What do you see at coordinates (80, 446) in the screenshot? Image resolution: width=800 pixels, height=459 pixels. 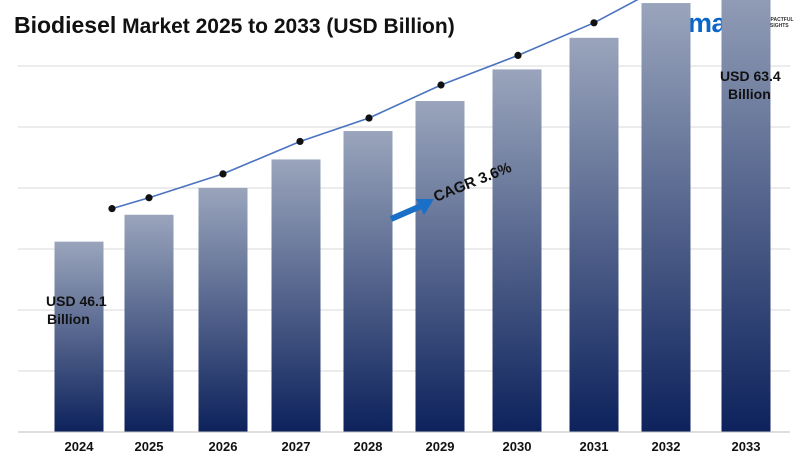 I see `x-tick-2024: 2024` at bounding box center [80, 446].